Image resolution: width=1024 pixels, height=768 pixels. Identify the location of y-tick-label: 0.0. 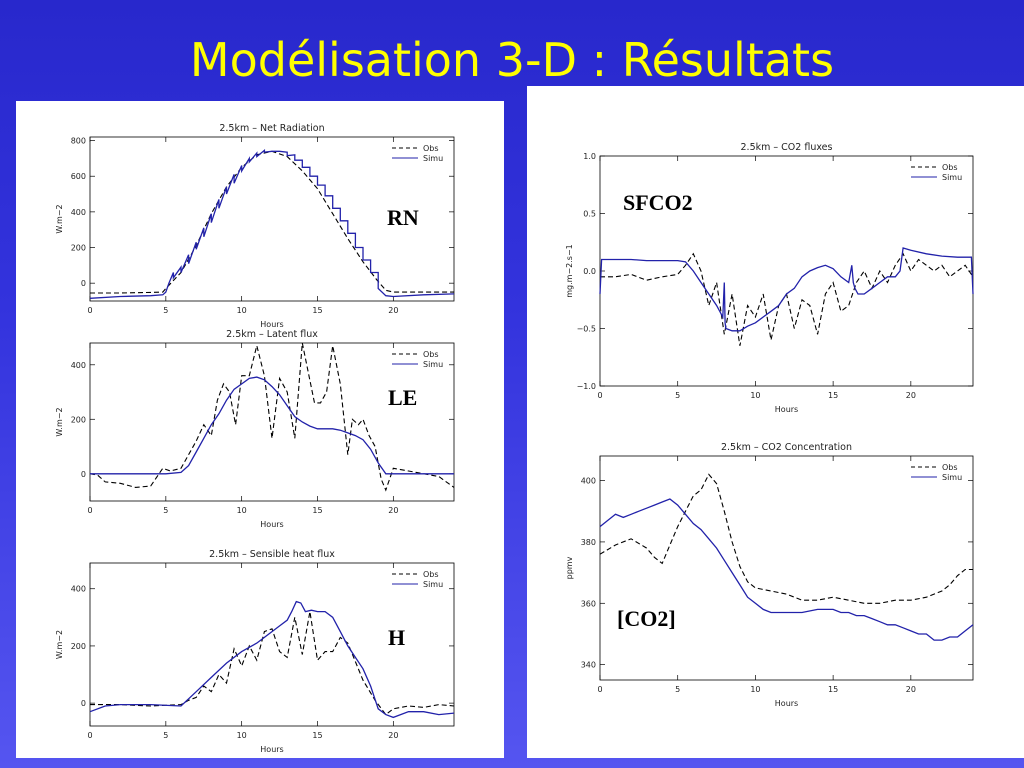
(589, 271).